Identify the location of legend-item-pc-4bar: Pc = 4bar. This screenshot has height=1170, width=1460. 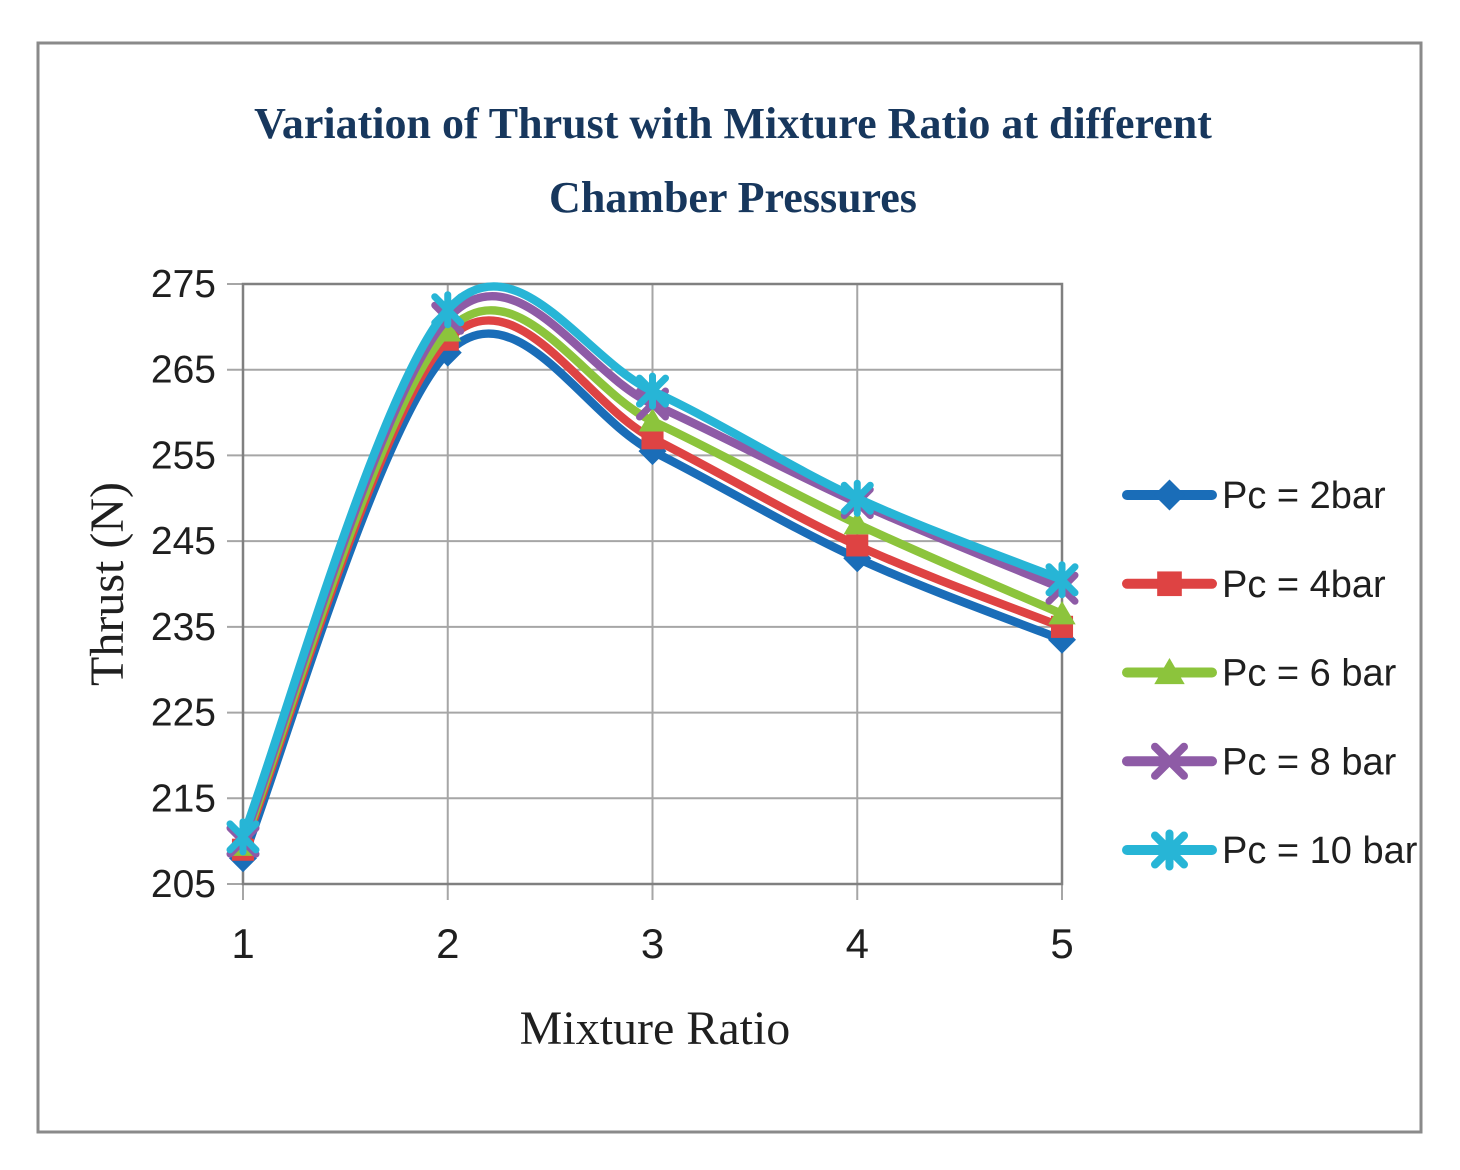
(1254, 585).